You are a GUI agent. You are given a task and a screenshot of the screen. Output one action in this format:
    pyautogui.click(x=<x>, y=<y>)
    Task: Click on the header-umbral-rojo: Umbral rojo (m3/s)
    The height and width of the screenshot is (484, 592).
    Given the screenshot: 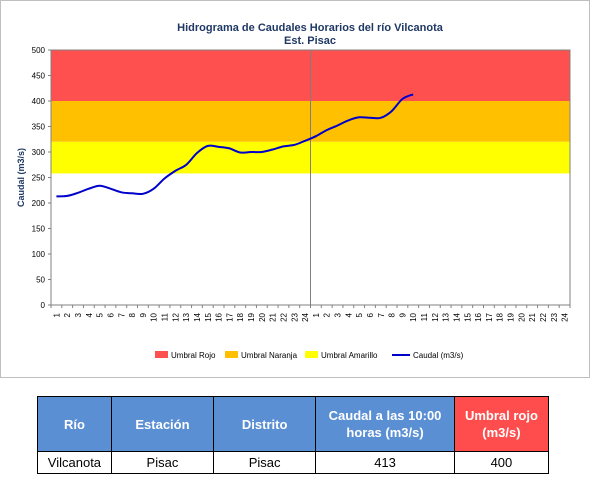 What is the action you would take?
    pyautogui.click(x=501, y=424)
    